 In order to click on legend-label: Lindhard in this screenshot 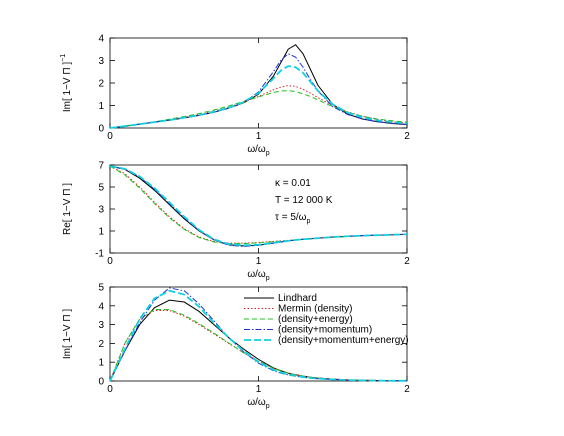, I will do `click(297, 298)`.